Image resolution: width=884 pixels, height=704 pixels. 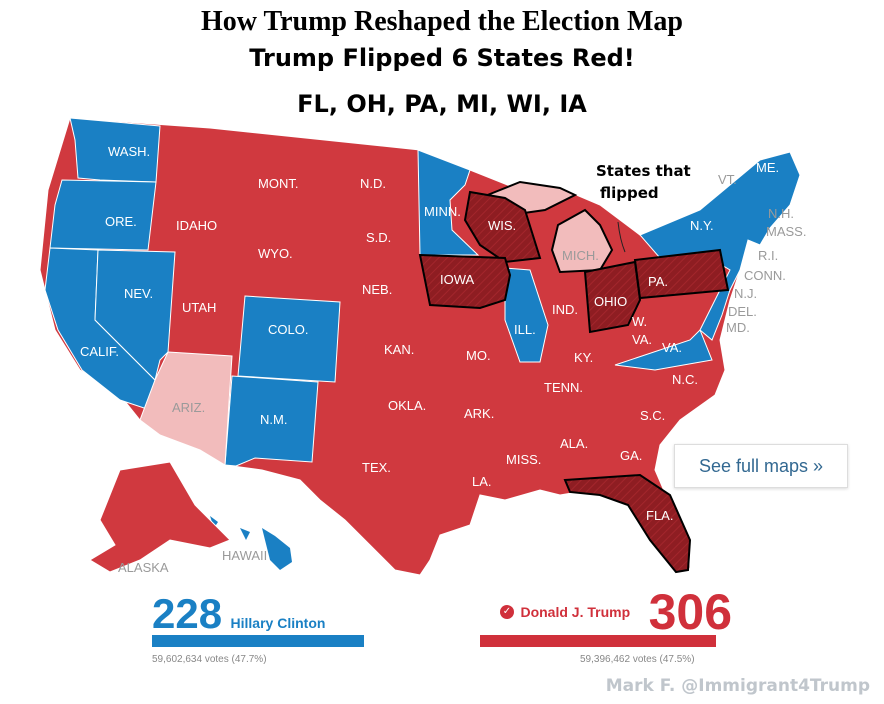 What do you see at coordinates (399, 349) in the screenshot?
I see `label-kan: KAN.` at bounding box center [399, 349].